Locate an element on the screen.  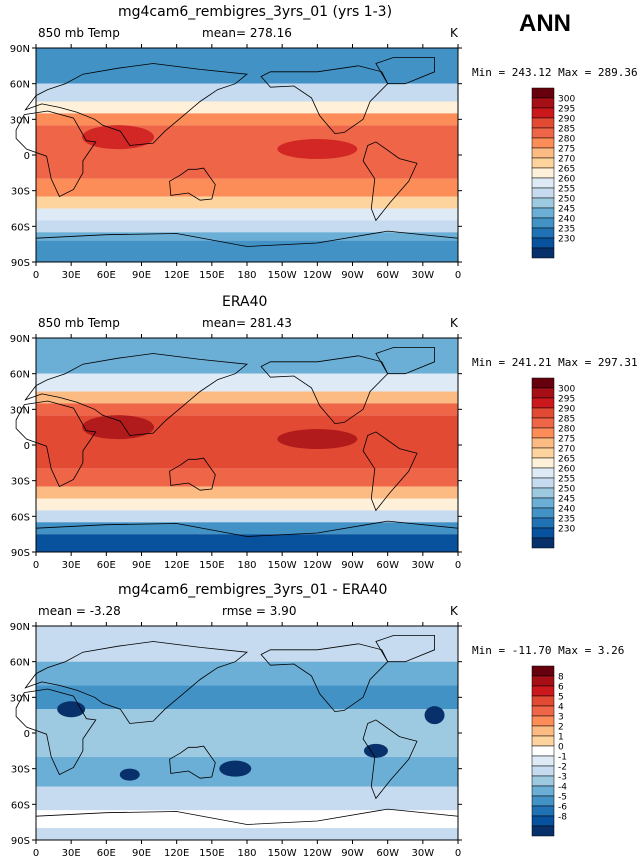
season-label: ANN is located at coordinates (545, 23).